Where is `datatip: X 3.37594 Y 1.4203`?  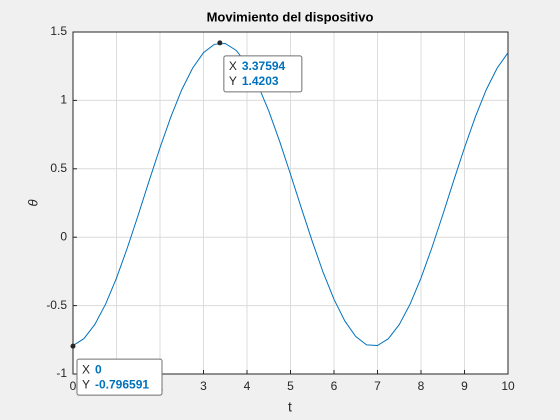
datatip: X 3.37594 Y 1.4203 is located at coordinates (263, 74).